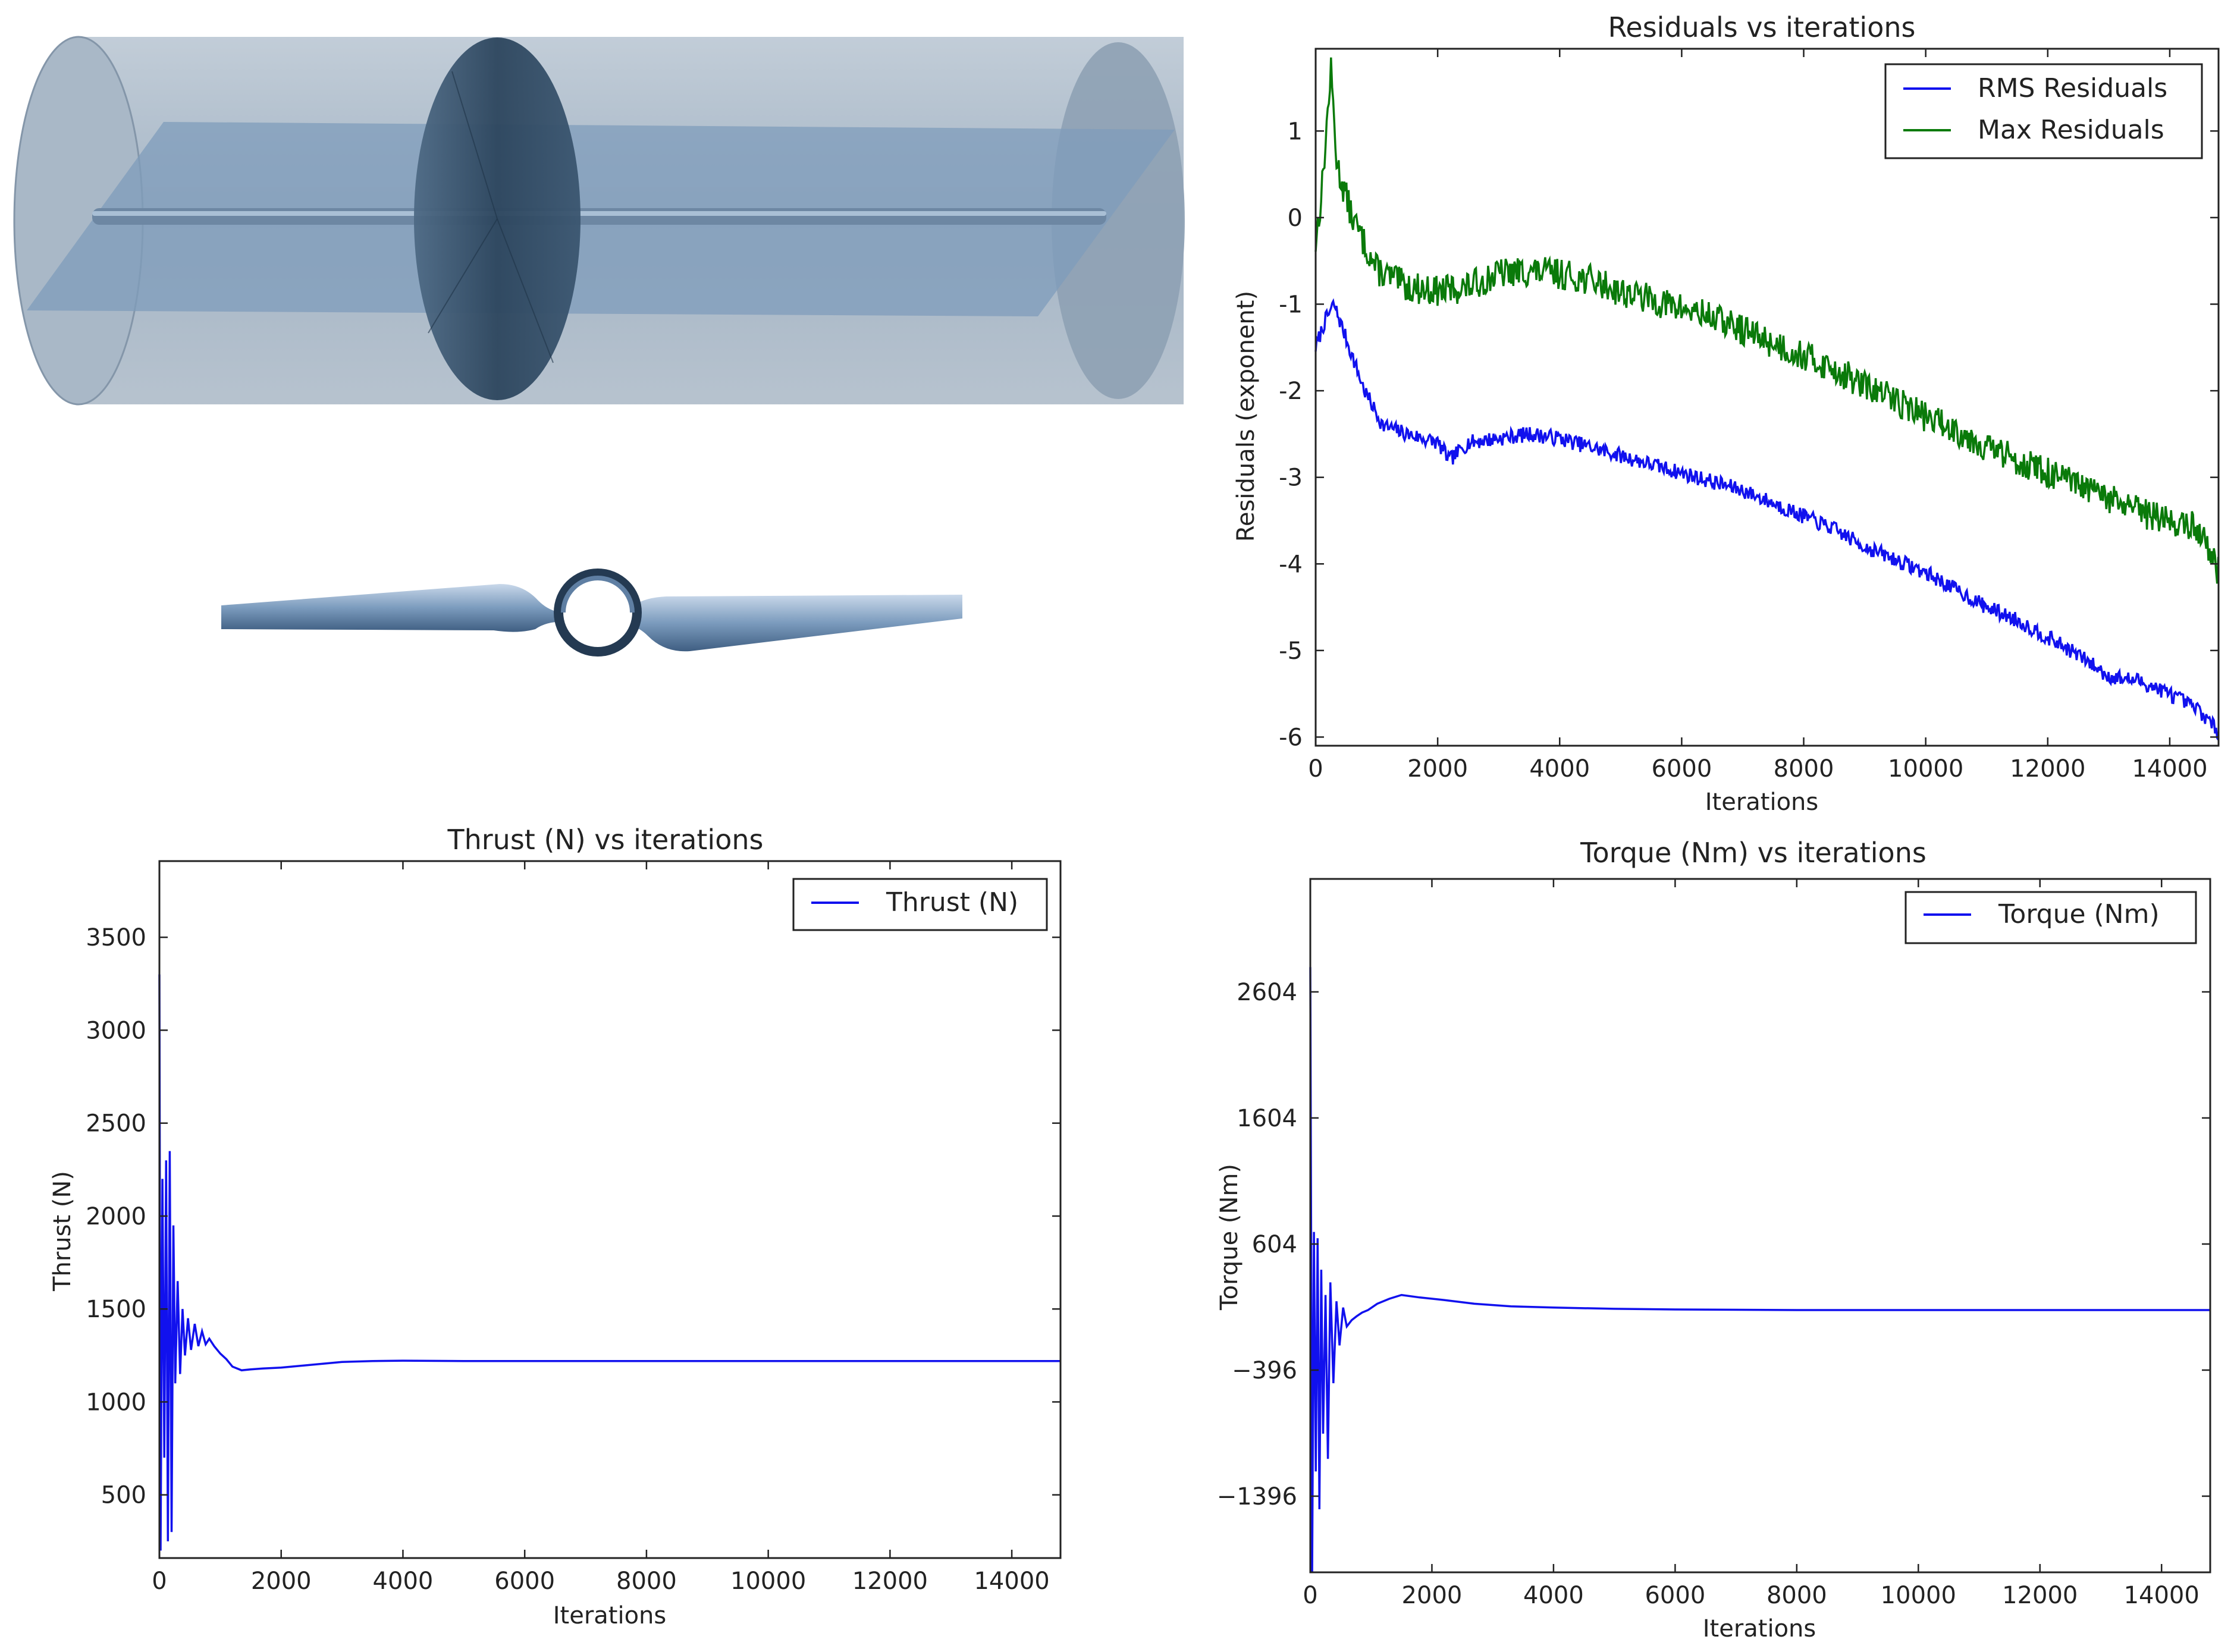 The width and height of the screenshot is (2234, 1652). I want to click on y-tick-label: 2500, so click(116, 1124).